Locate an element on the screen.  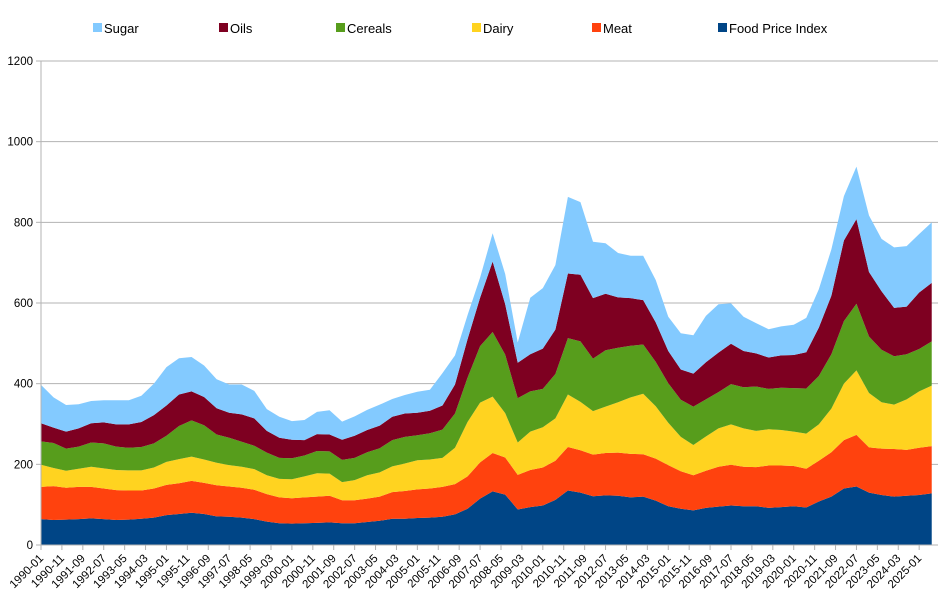
area-meat is located at coordinates (486, 479).